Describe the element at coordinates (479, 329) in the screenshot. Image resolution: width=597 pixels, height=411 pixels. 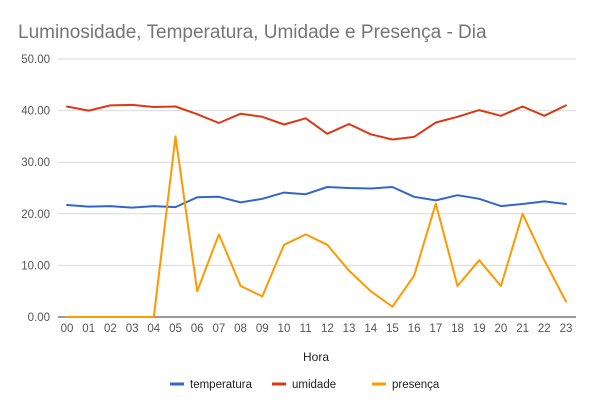
I see `x-tick-label: 19` at that location.